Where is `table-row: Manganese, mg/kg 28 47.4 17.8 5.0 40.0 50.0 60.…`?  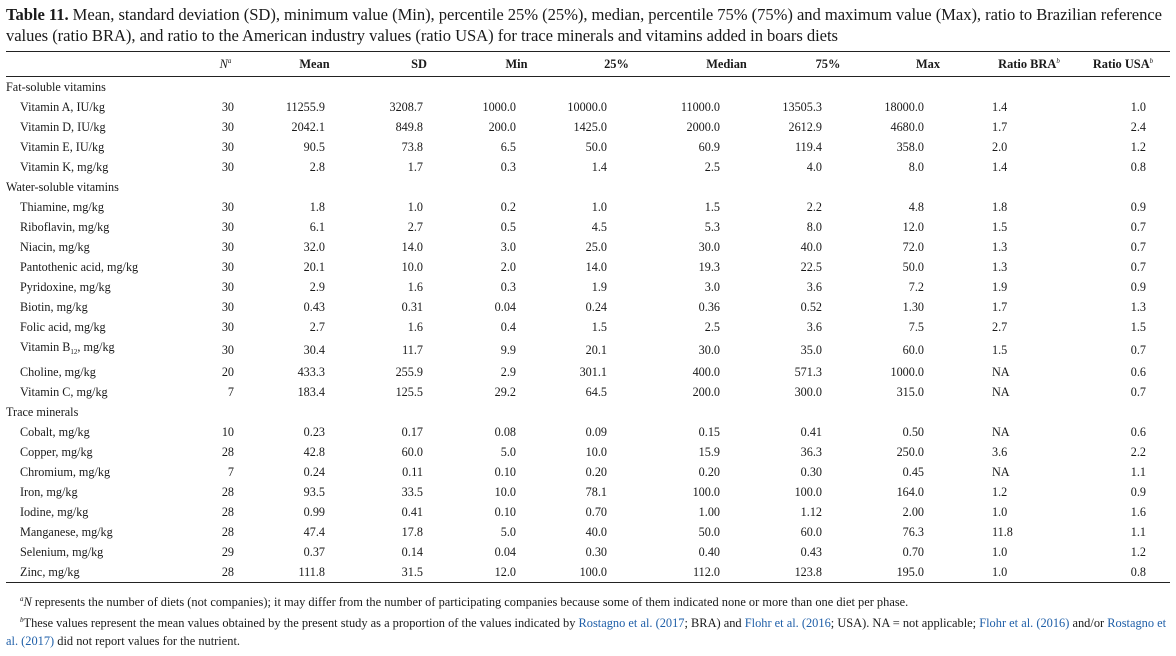
table-row: Manganese, mg/kg 28 47.4 17.8 5.0 40.0 50.0 60.… is located at coordinates (588, 532).